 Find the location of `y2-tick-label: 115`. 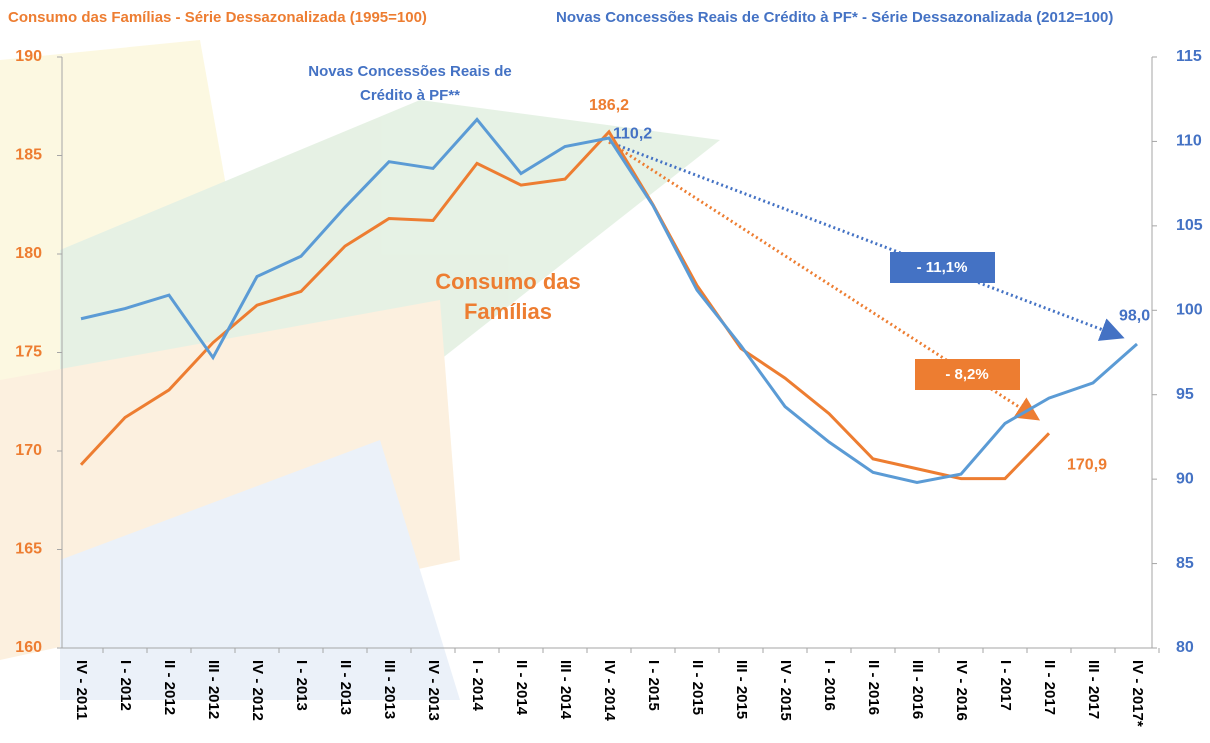

y2-tick-label: 115 is located at coordinates (1189, 56).